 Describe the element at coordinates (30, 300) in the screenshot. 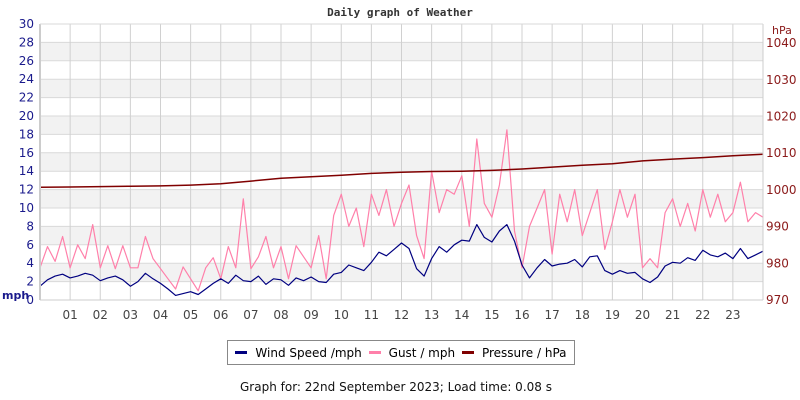

I see `svg-text: 0` at that location.